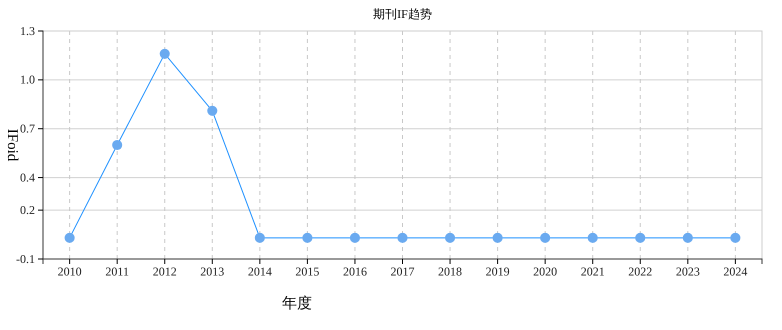 The image size is (782, 330). Describe the element at coordinates (688, 271) in the screenshot. I see `x-tick-label: 2023` at that location.